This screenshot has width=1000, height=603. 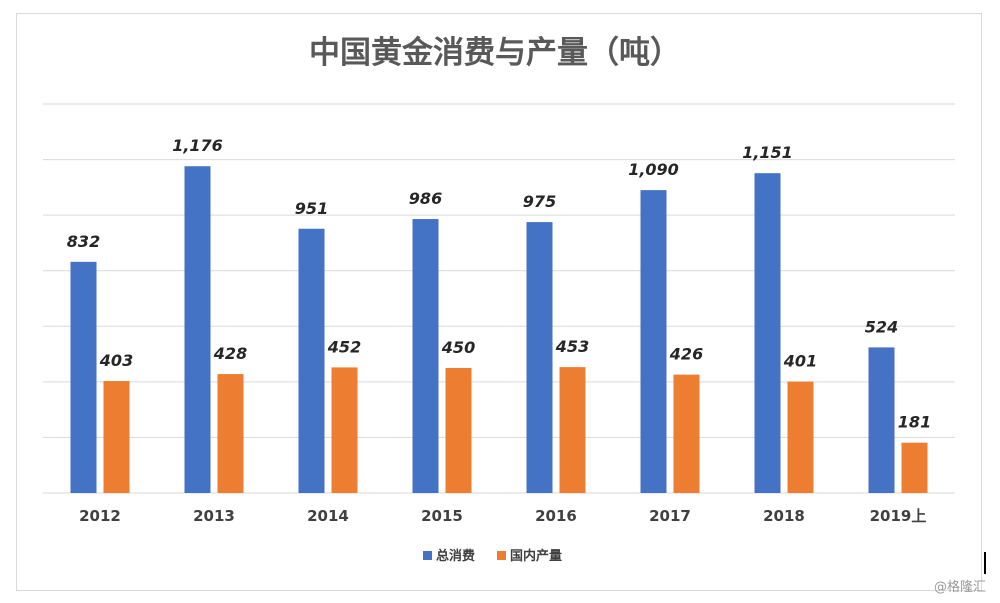 I want to click on data-label: 401, so click(x=800, y=361).